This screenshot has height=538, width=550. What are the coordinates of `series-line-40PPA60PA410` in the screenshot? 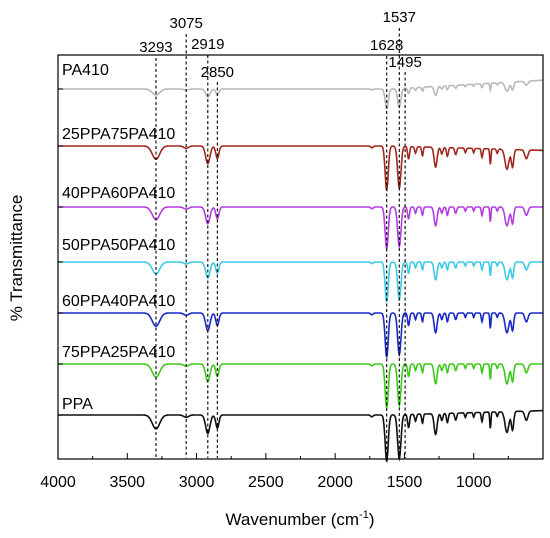 It's located at (300, 228).